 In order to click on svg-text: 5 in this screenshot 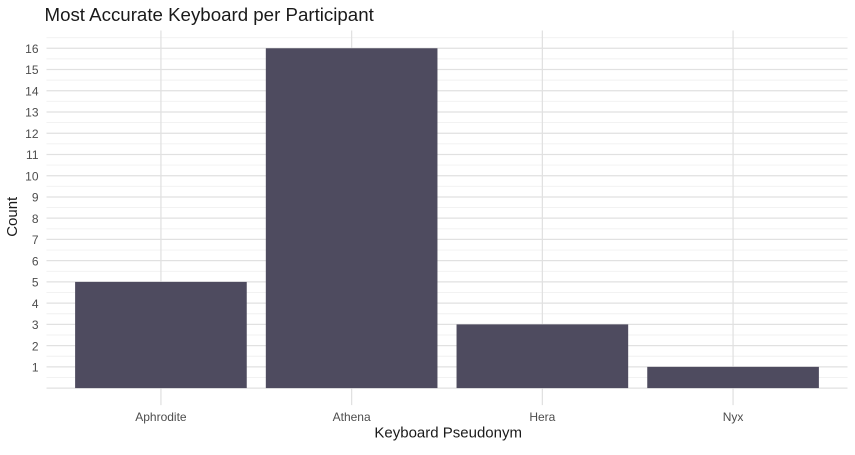, I will do `click(35, 283)`.